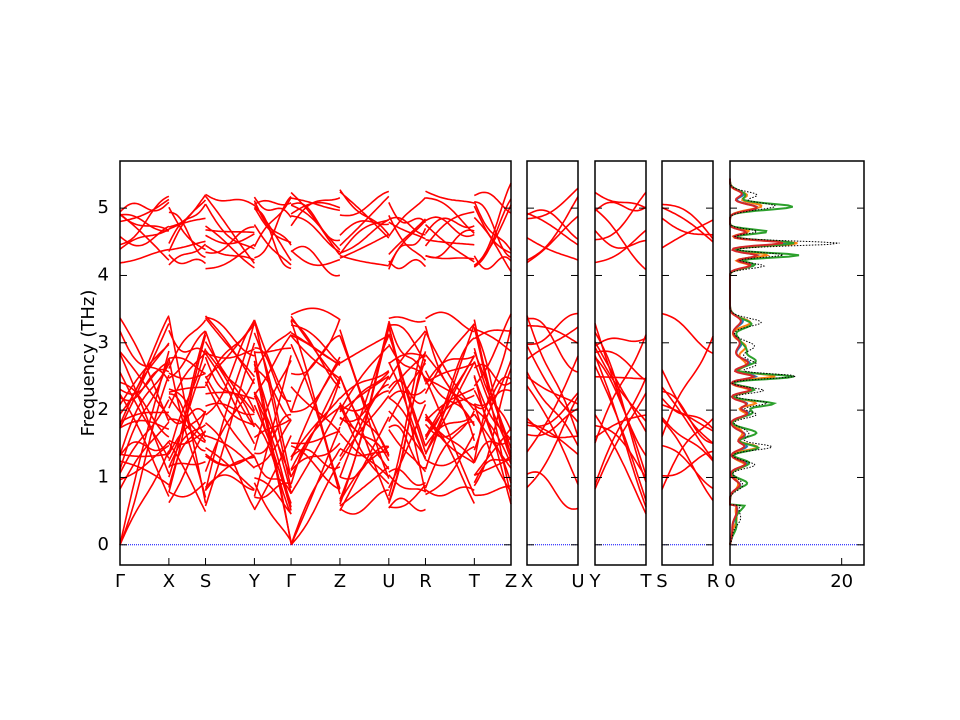 The width and height of the screenshot is (960, 720). What do you see at coordinates (687, 363) in the screenshot?
I see `band-s-r-frame` at bounding box center [687, 363].